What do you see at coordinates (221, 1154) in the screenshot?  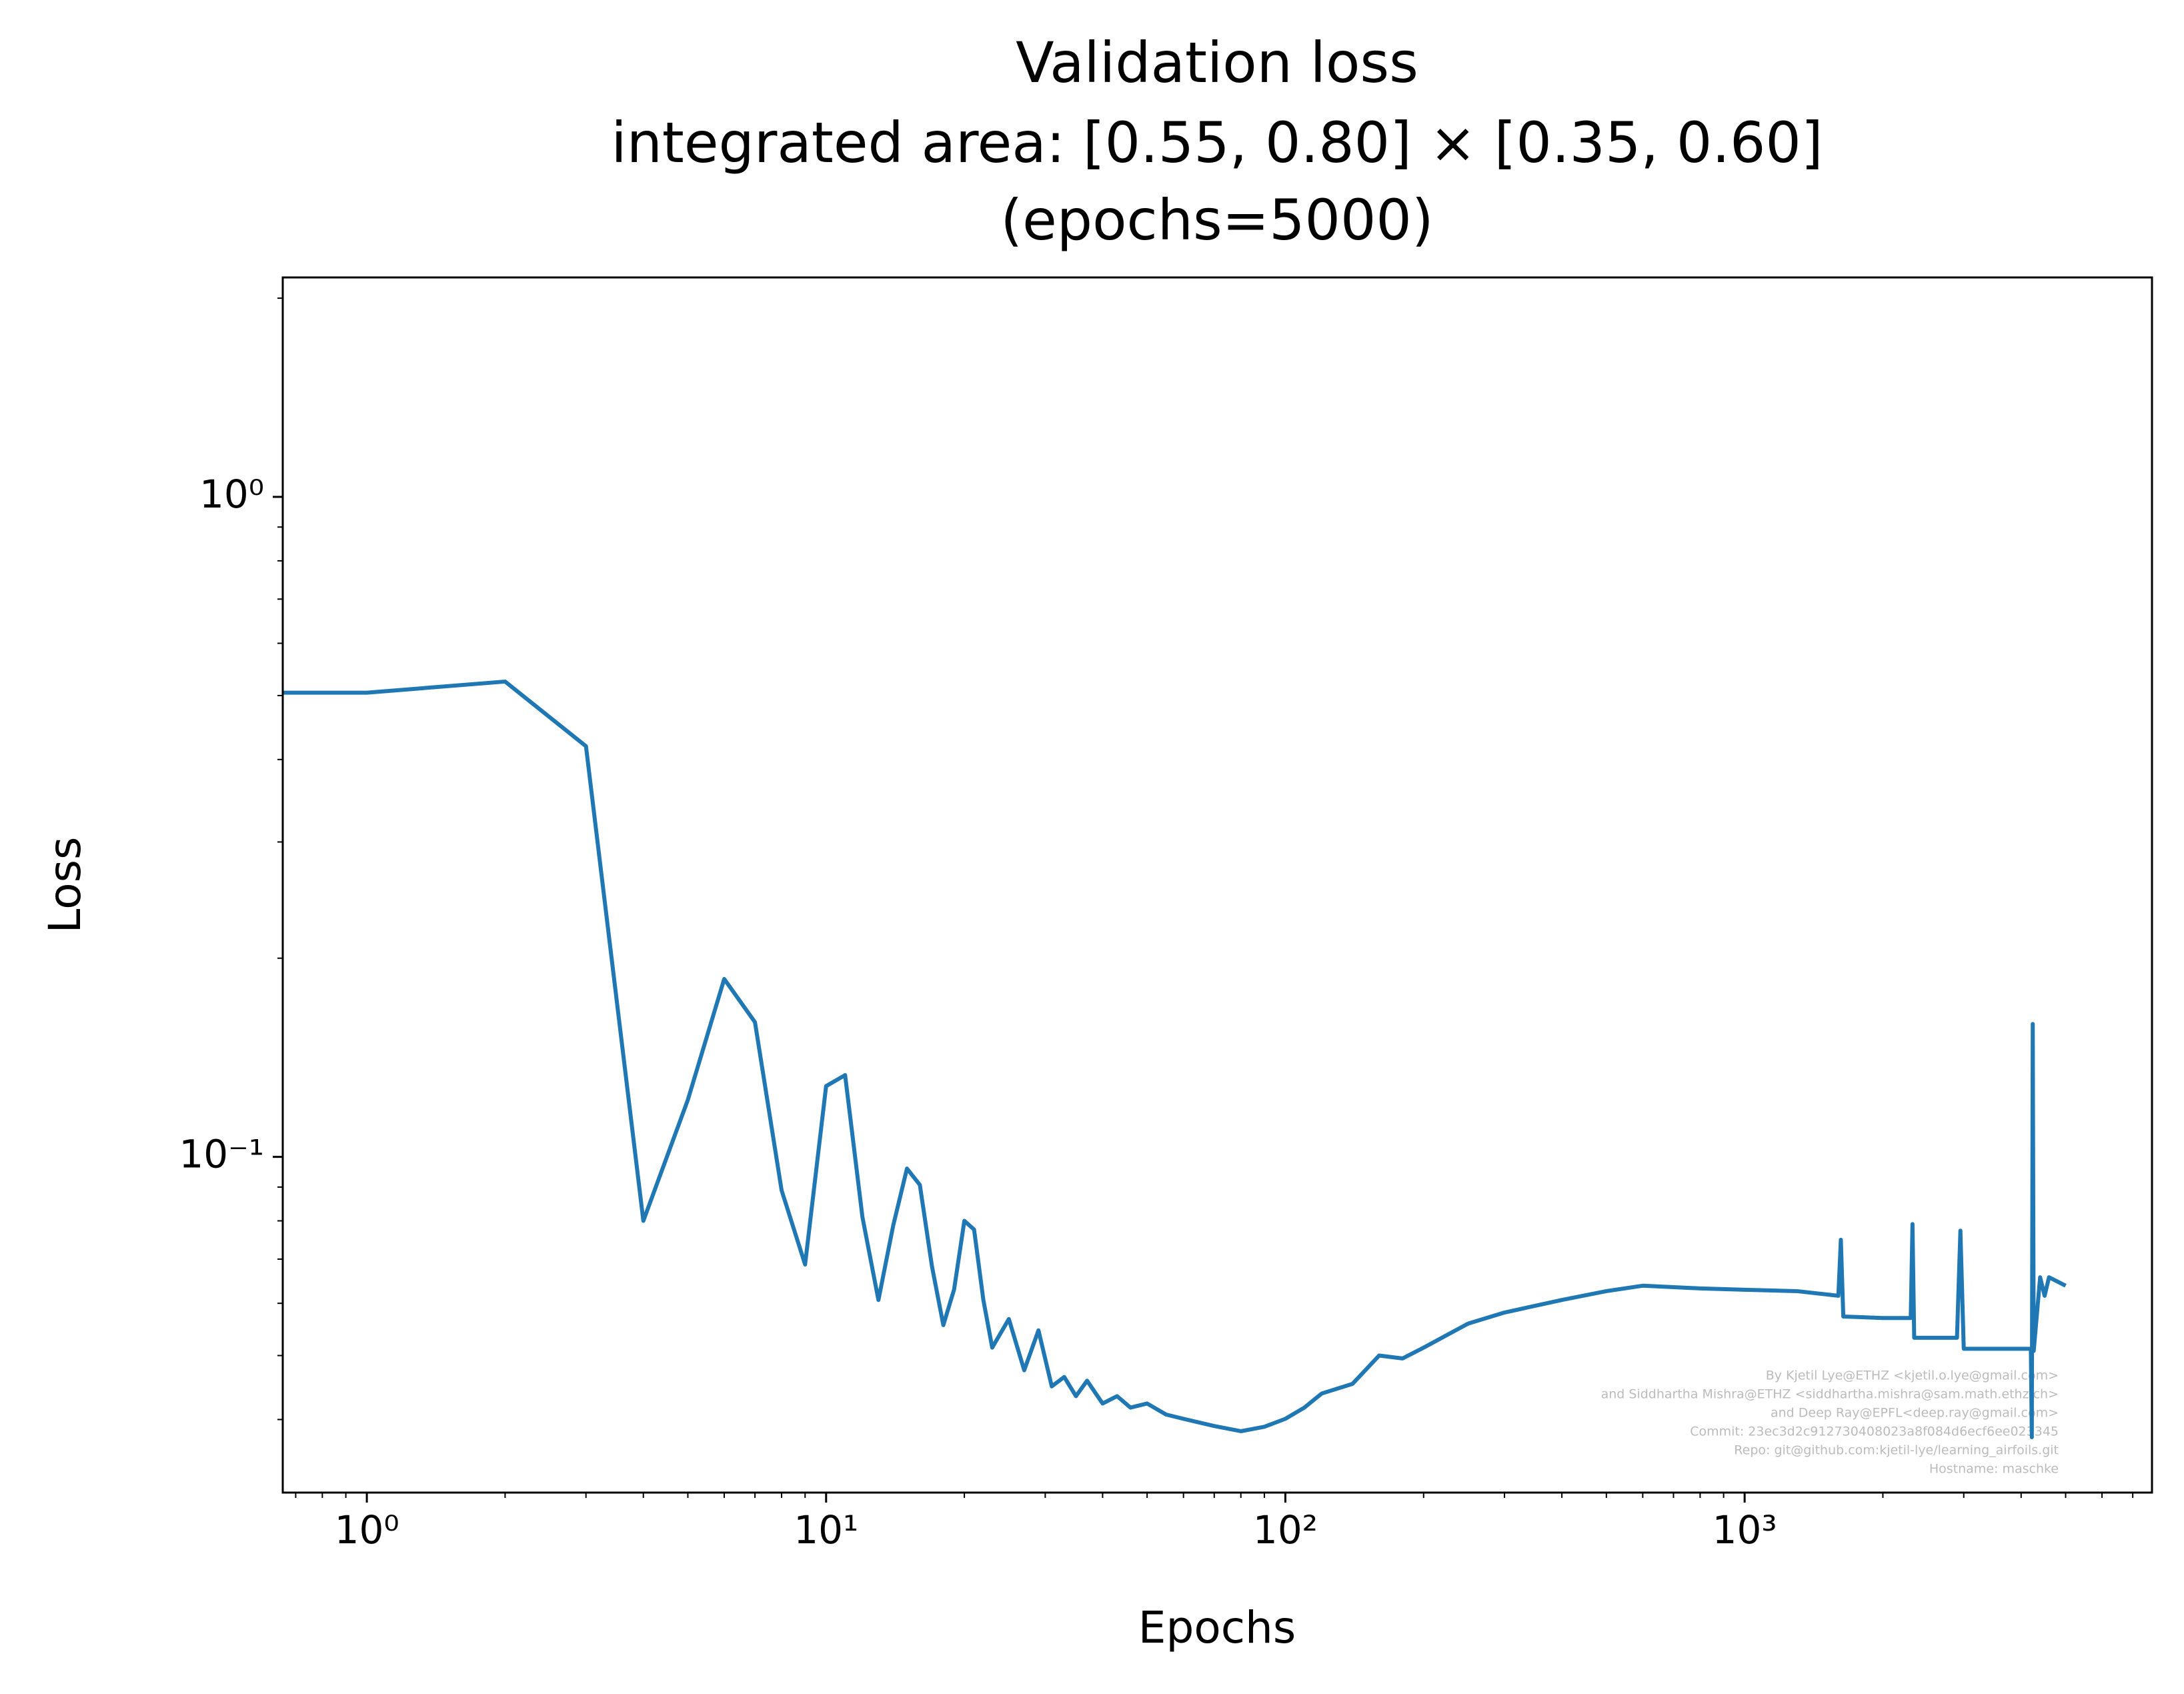 I see `y-tick-label: 10⁻¹` at bounding box center [221, 1154].